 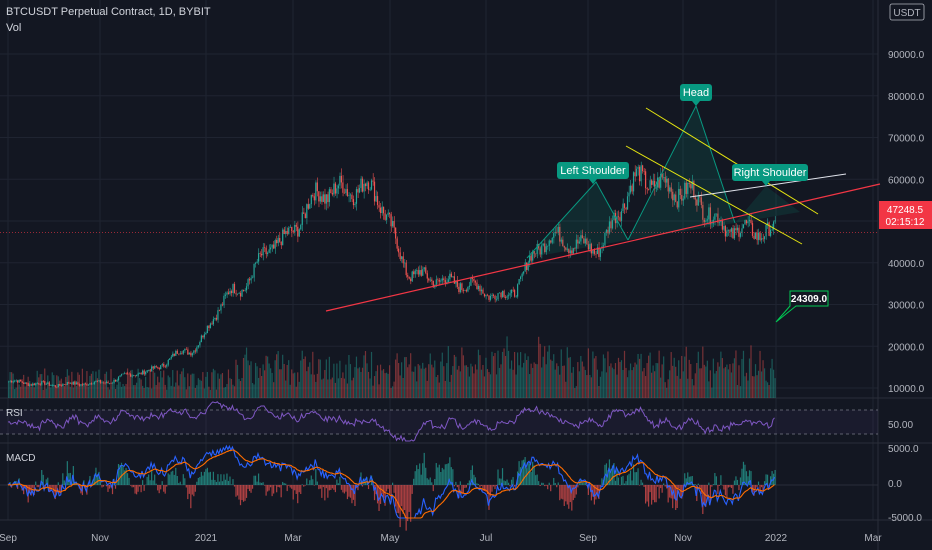 What do you see at coordinates (802, 306) in the screenshot?
I see `annotation-target: 24309.0` at bounding box center [802, 306].